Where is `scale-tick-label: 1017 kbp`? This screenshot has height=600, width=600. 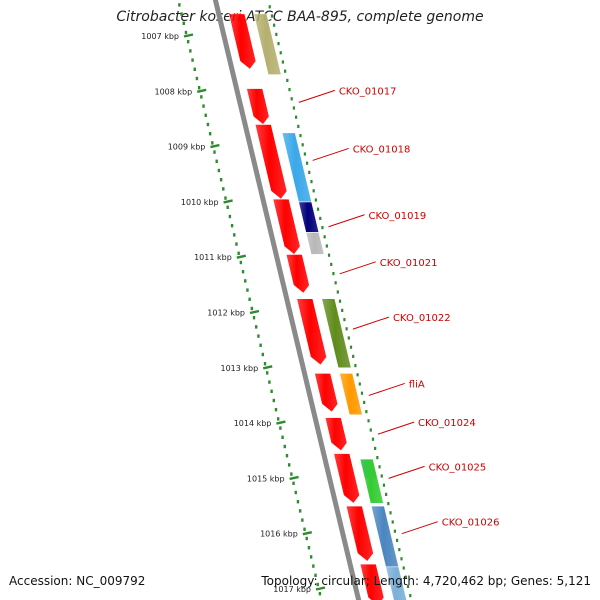
scale-tick-label: 1017 kbp is located at coordinates (292, 589).